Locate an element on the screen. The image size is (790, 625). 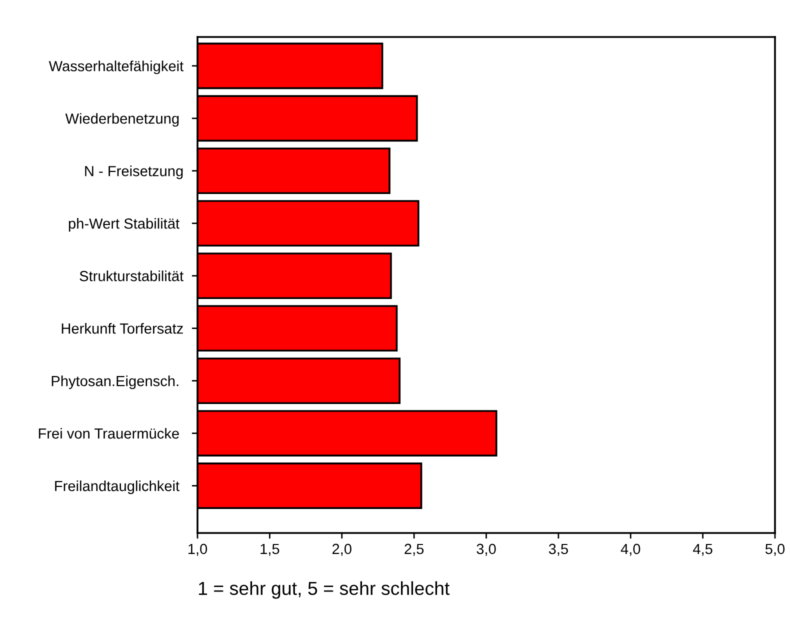
y-tick-label: Frei von Trauermücke is located at coordinates (108, 433).